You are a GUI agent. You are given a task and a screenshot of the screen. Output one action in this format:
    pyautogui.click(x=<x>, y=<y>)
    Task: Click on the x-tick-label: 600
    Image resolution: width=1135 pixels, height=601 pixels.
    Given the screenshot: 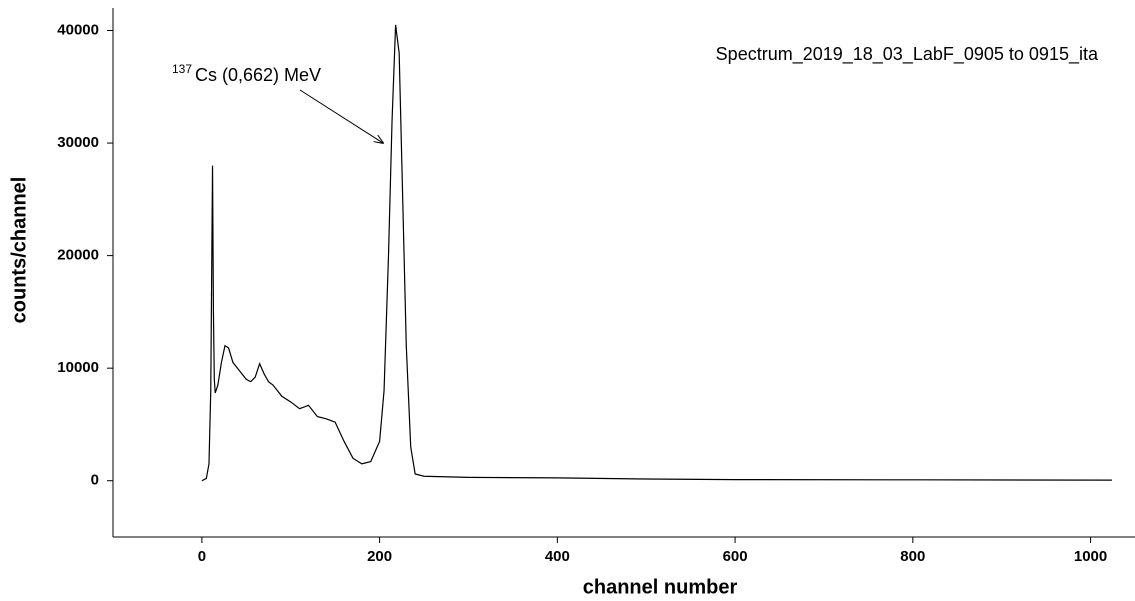 What is the action you would take?
    pyautogui.click(x=735, y=556)
    